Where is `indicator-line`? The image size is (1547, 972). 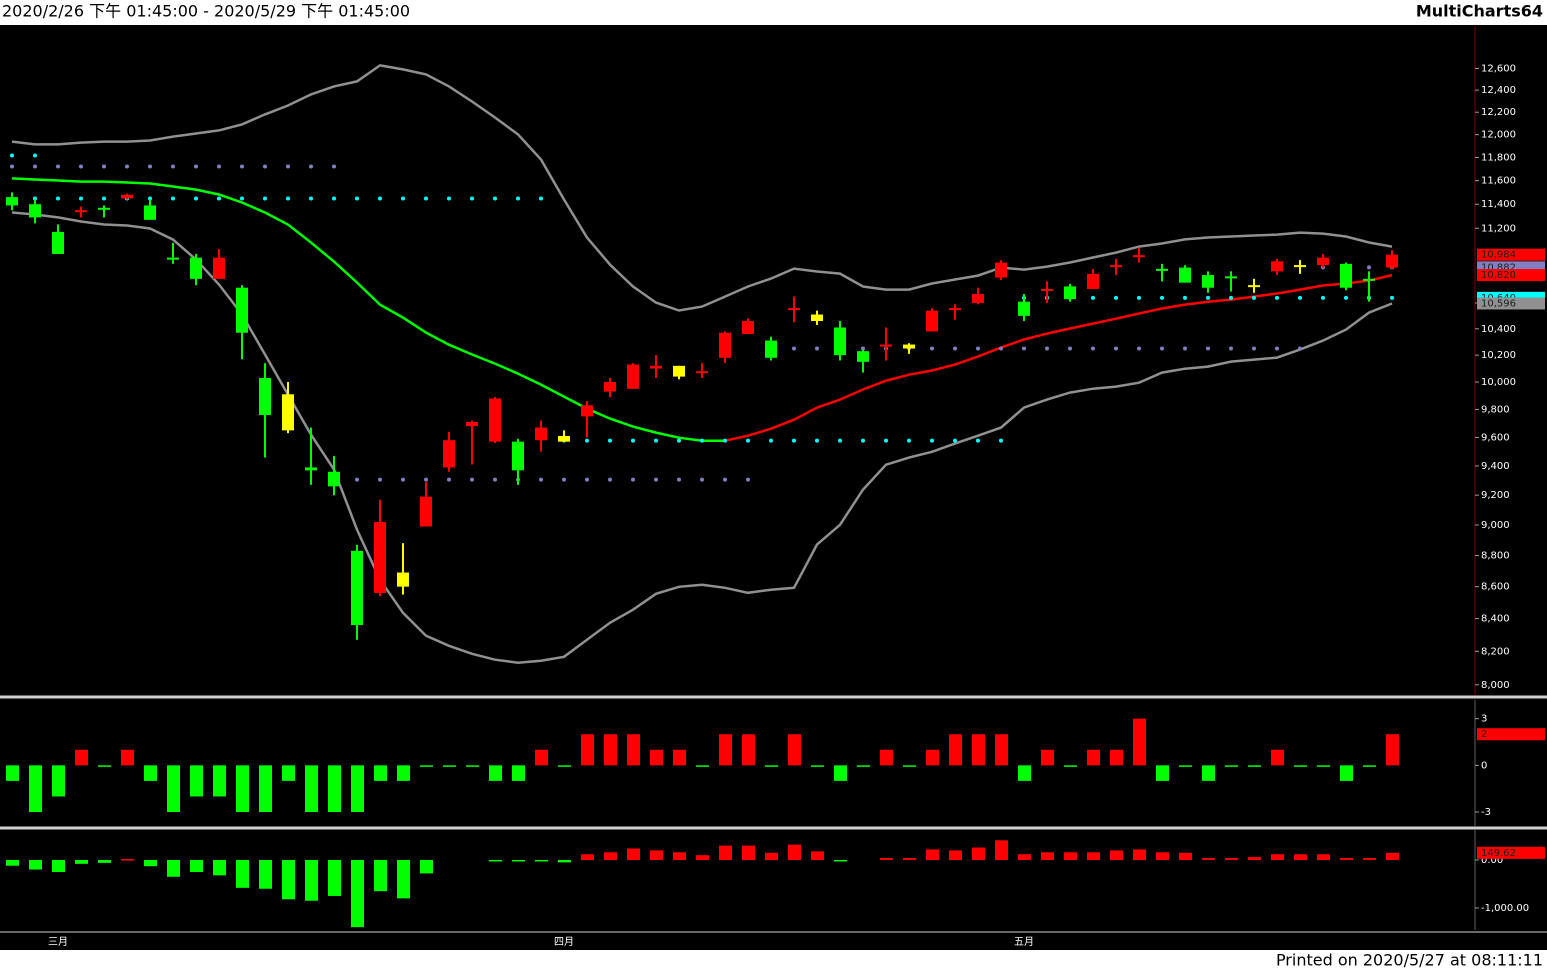
indicator-line is located at coordinates (368, 309).